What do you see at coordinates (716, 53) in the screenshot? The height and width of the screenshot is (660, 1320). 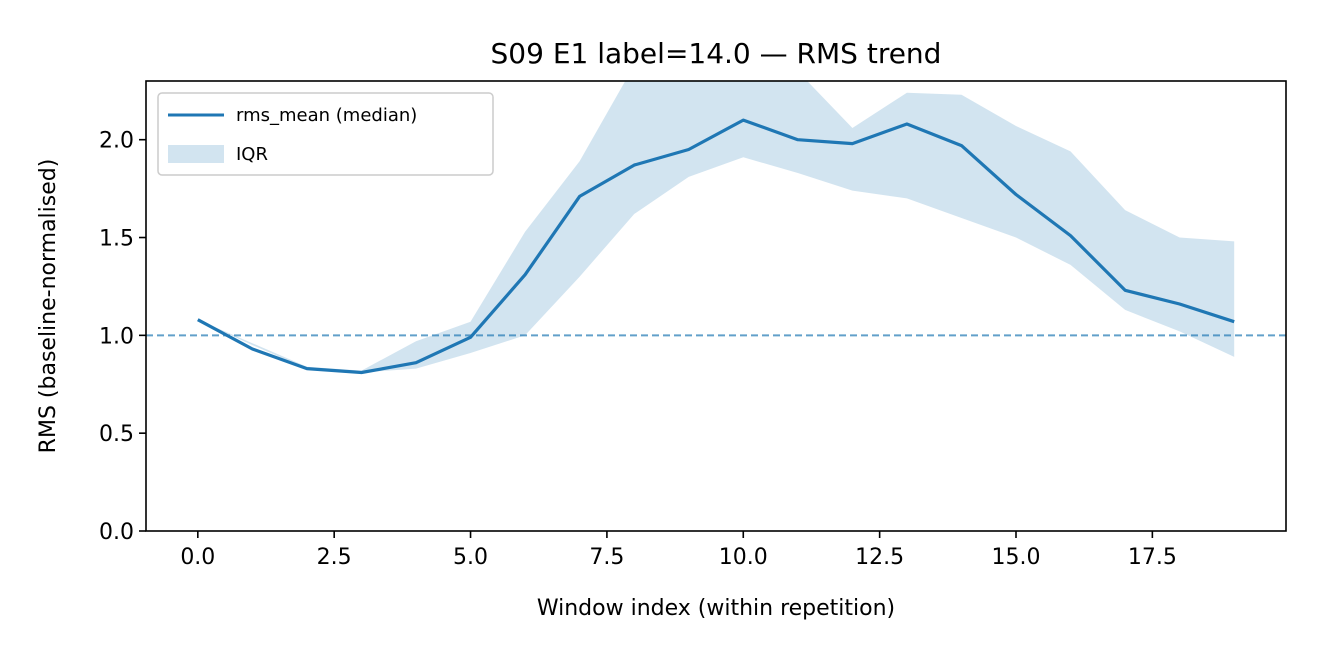 I see `chart-title: S09 E1 label=14.0 — RMS trend` at bounding box center [716, 53].